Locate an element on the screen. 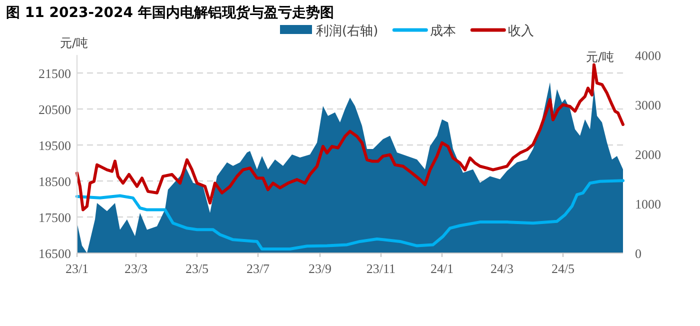  legend-label: 利润(右轴) is located at coordinates (347, 31).